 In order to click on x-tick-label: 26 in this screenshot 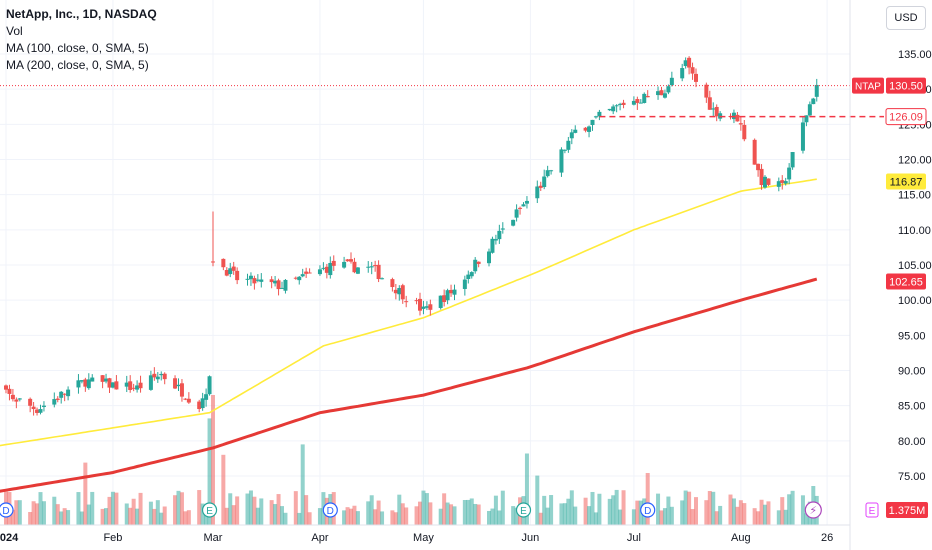, I will do `click(827, 538)`.